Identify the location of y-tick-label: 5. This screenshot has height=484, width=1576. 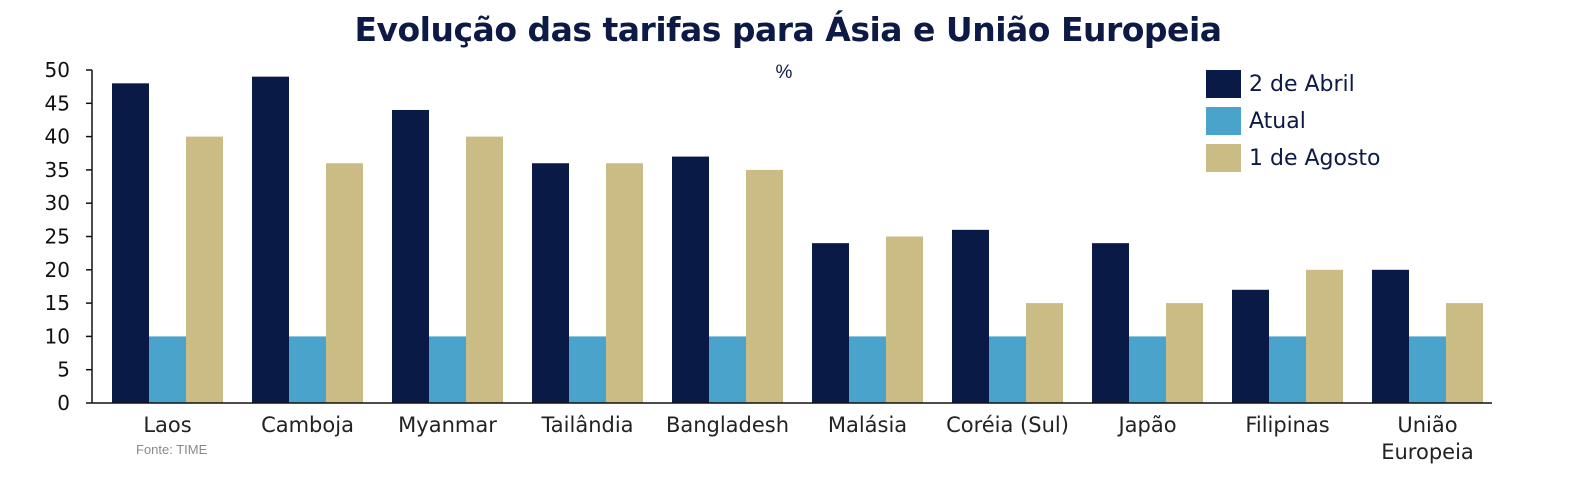
(63, 370).